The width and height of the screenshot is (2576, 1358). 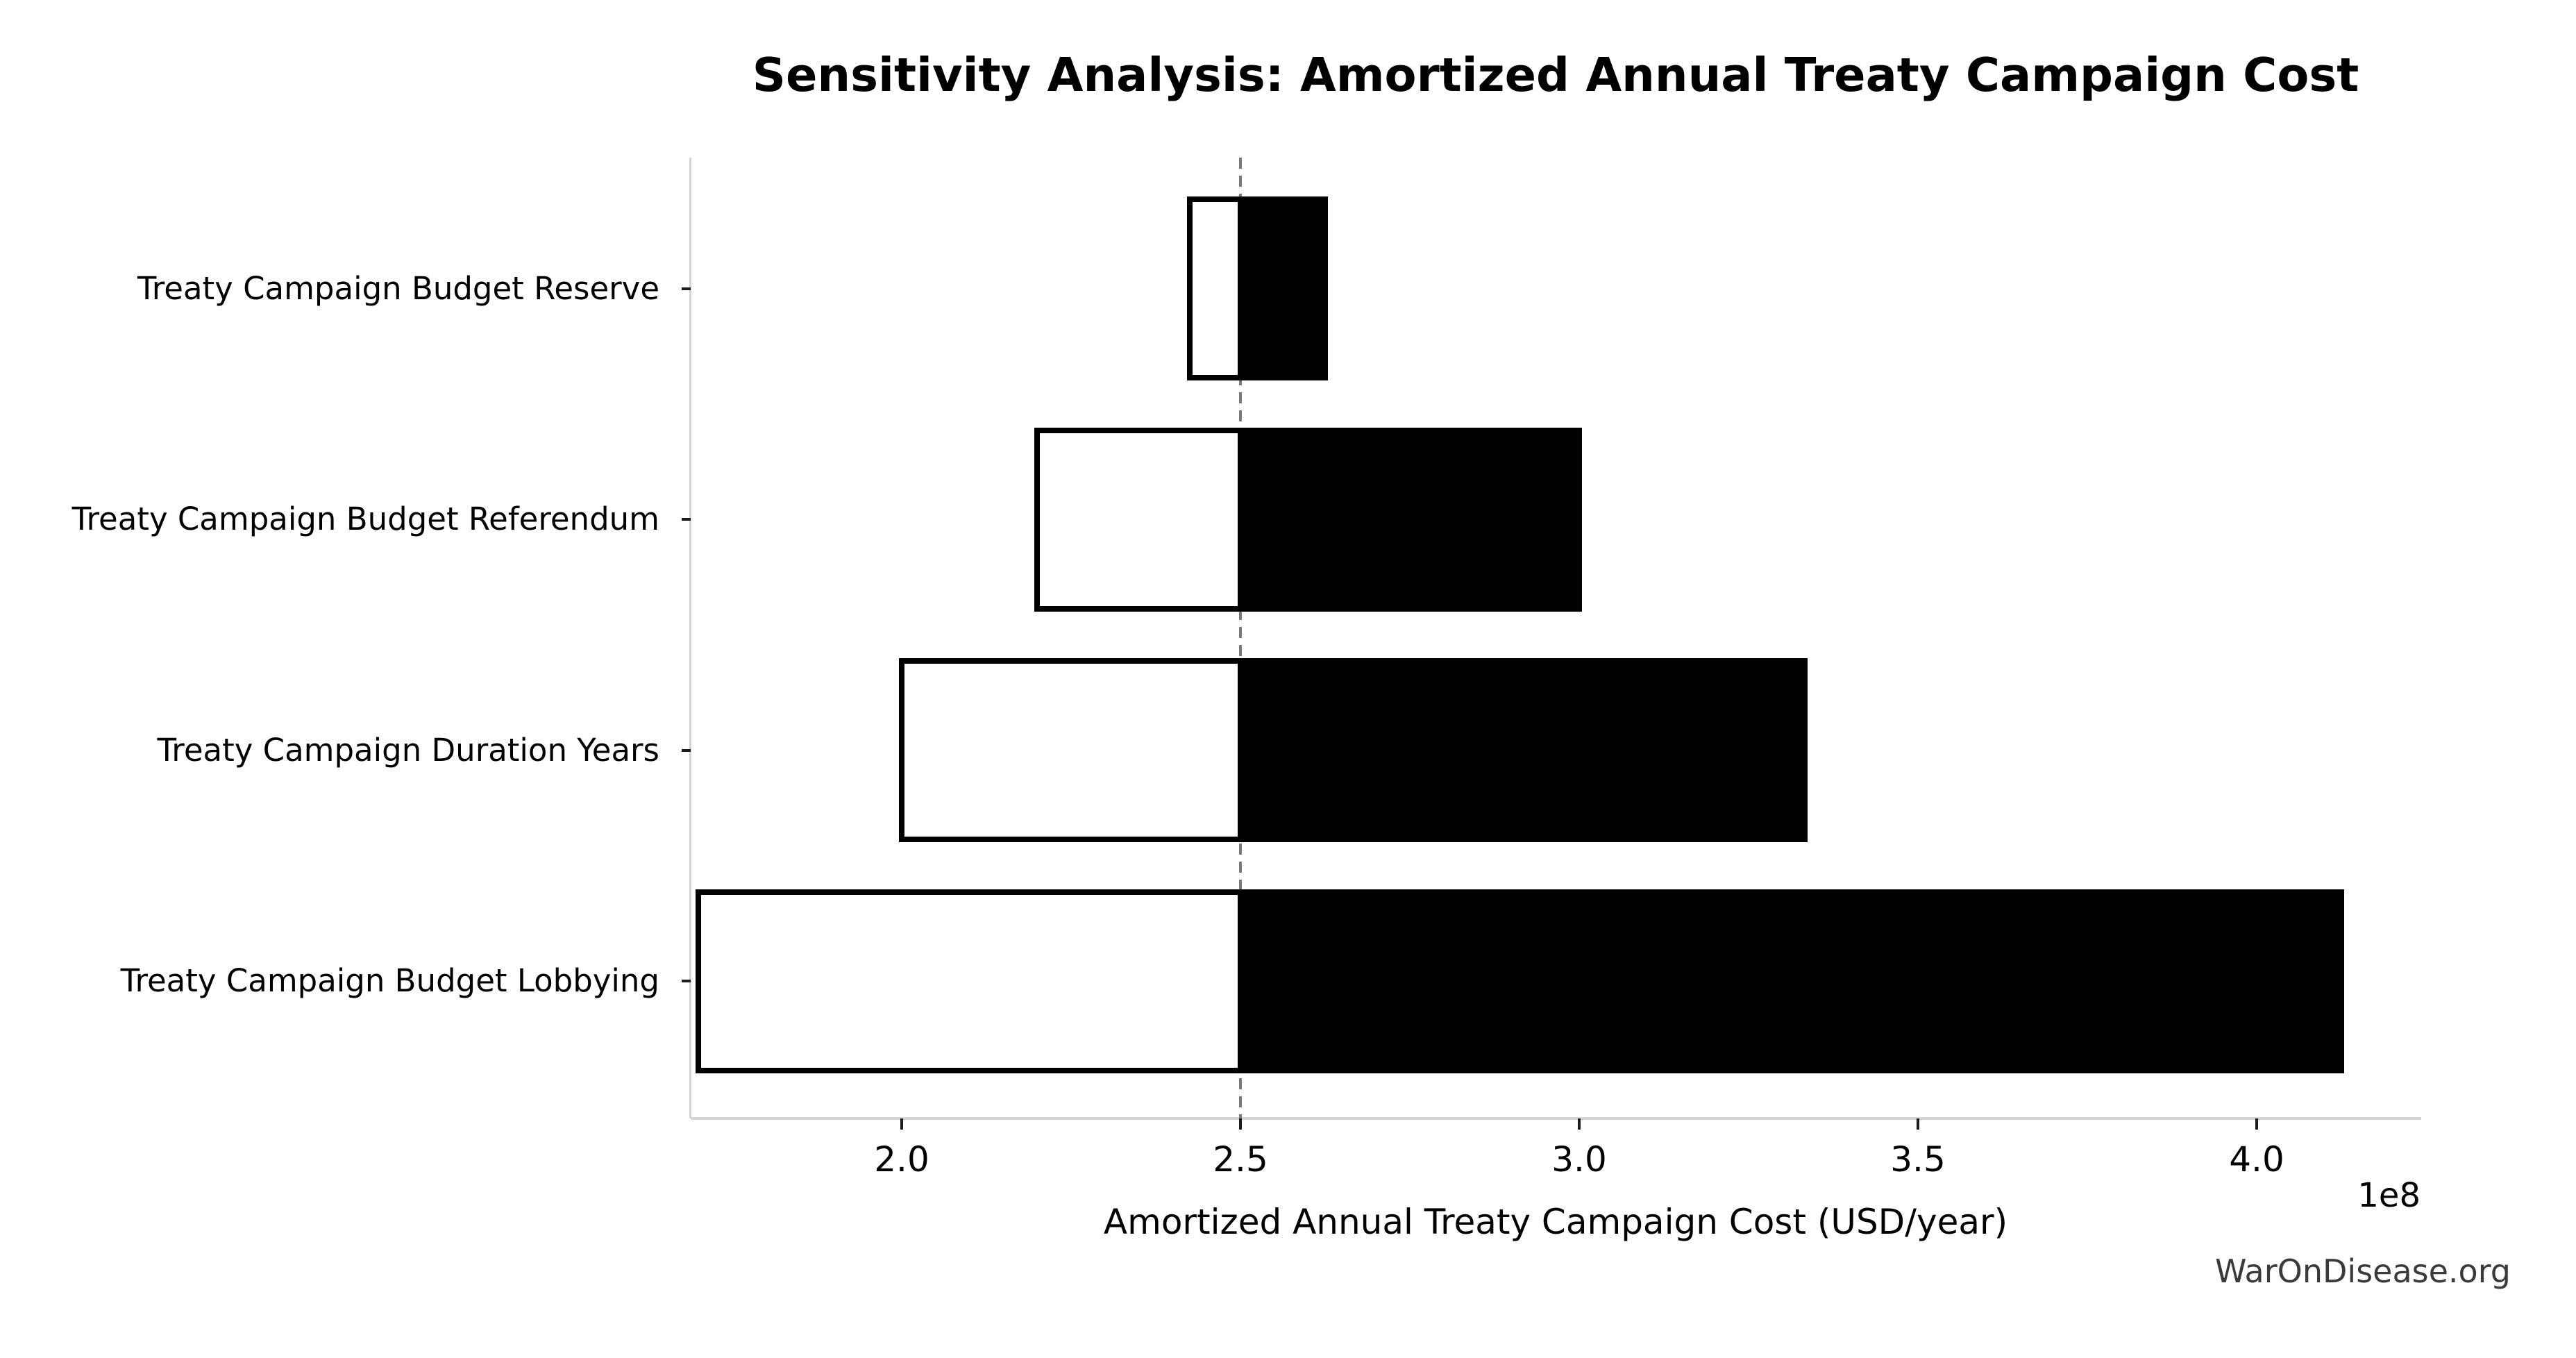 What do you see at coordinates (389, 980) in the screenshot?
I see `y-axis-label: Treaty Campaign Budget Lobbying` at bounding box center [389, 980].